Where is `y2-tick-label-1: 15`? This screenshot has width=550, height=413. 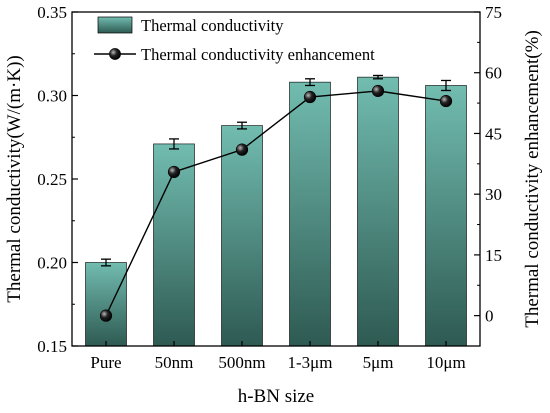
y2-tick-label-1: 15 is located at coordinates (493, 255).